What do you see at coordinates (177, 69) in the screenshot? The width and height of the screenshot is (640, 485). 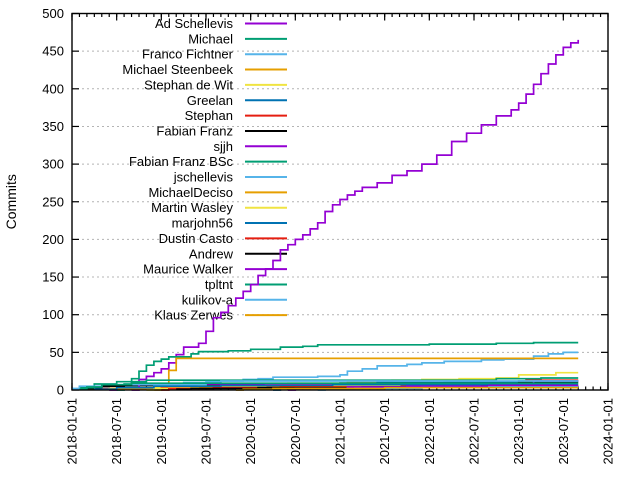 I see `legend-label: Michael Steenbeek` at bounding box center [177, 69].